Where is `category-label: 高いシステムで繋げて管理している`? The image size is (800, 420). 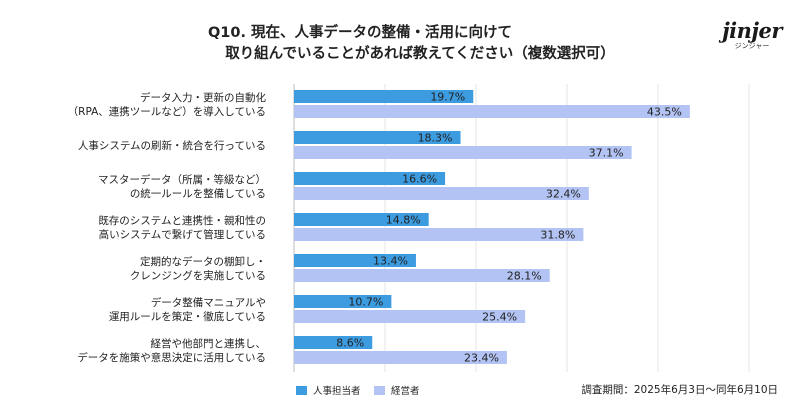
category-label: 高いシステムで繋げて管理している is located at coordinates (182, 234).